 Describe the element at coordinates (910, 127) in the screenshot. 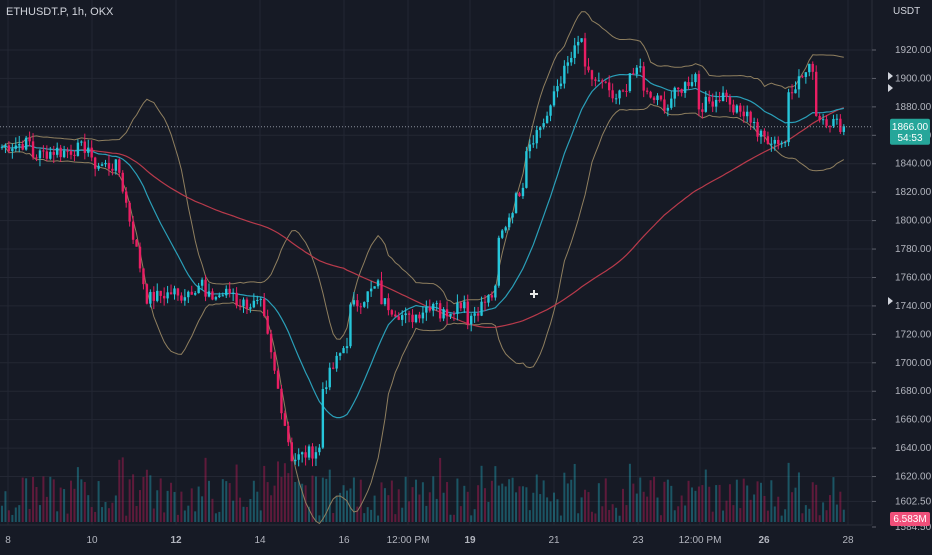

I see `price-badge-value: 1866.00` at that location.